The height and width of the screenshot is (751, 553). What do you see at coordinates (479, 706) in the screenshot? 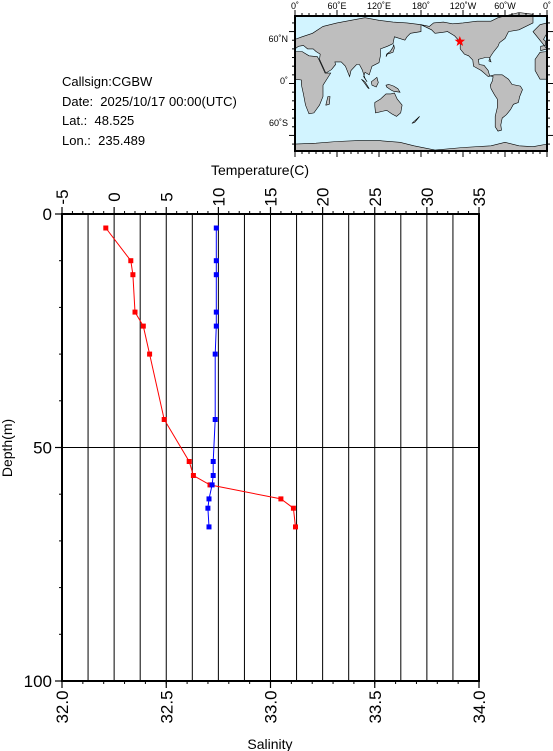
I see `salinity-tick-label: 34.0` at bounding box center [479, 706].